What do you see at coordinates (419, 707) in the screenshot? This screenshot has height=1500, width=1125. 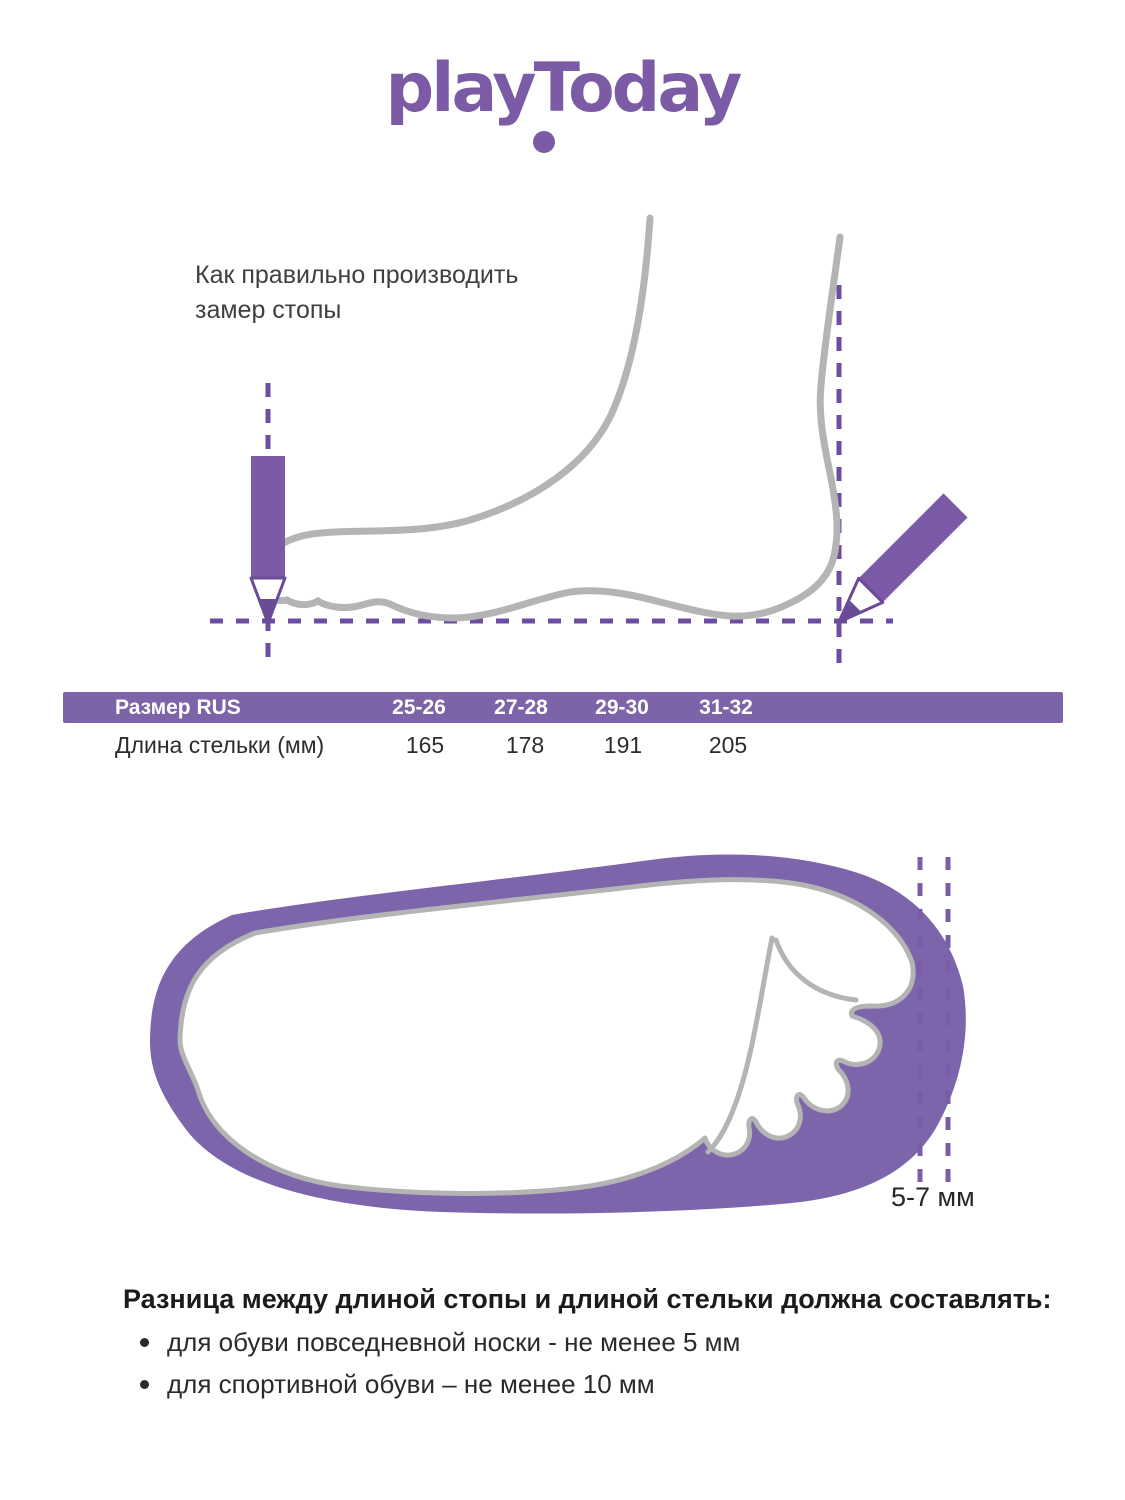 I see `size-column-header-1: 25-26` at bounding box center [419, 707].